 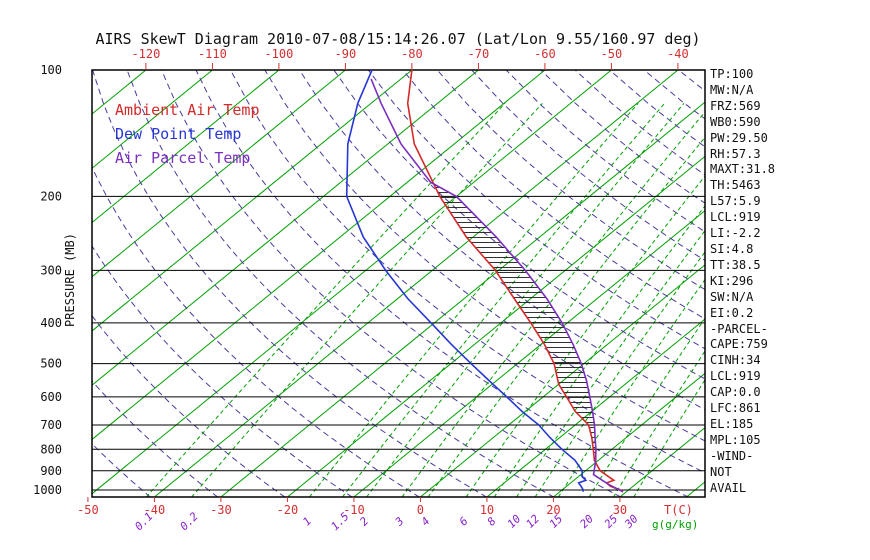 I want to click on top-temp-tick-label: -70, so click(x=479, y=54).